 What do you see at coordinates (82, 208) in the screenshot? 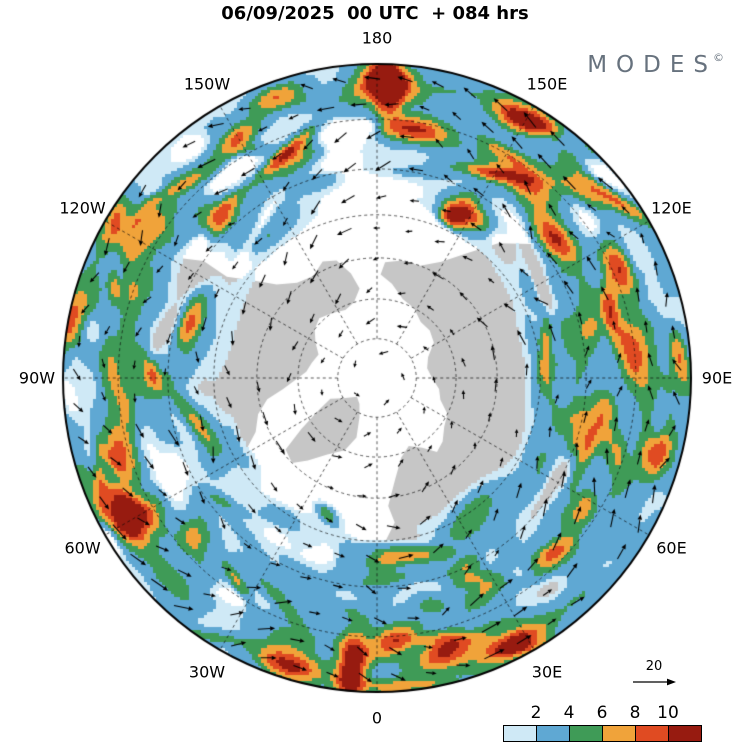
I see `longitude-label-120W: 120W` at bounding box center [82, 208].